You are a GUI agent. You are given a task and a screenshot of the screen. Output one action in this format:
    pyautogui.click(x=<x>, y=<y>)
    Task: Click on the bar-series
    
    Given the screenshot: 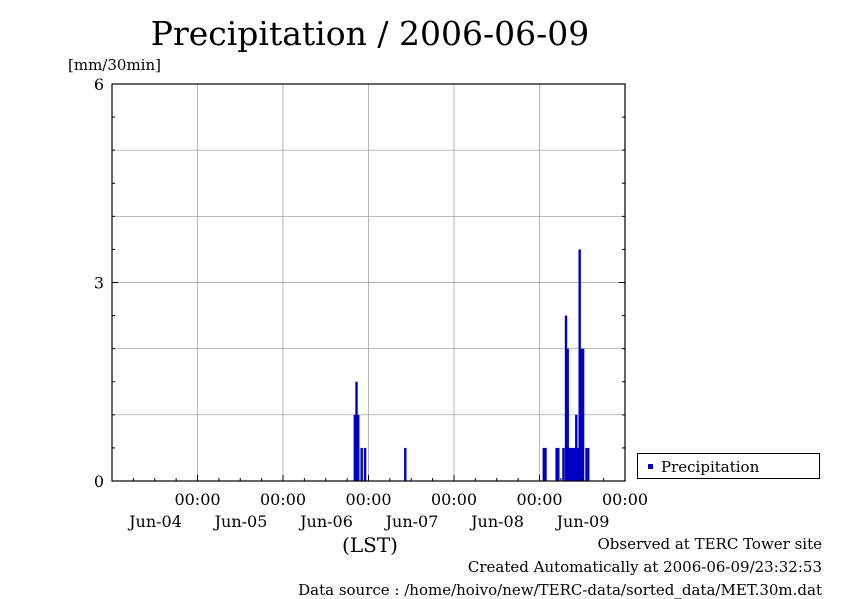 What is the action you would take?
    pyautogui.click(x=471, y=365)
    